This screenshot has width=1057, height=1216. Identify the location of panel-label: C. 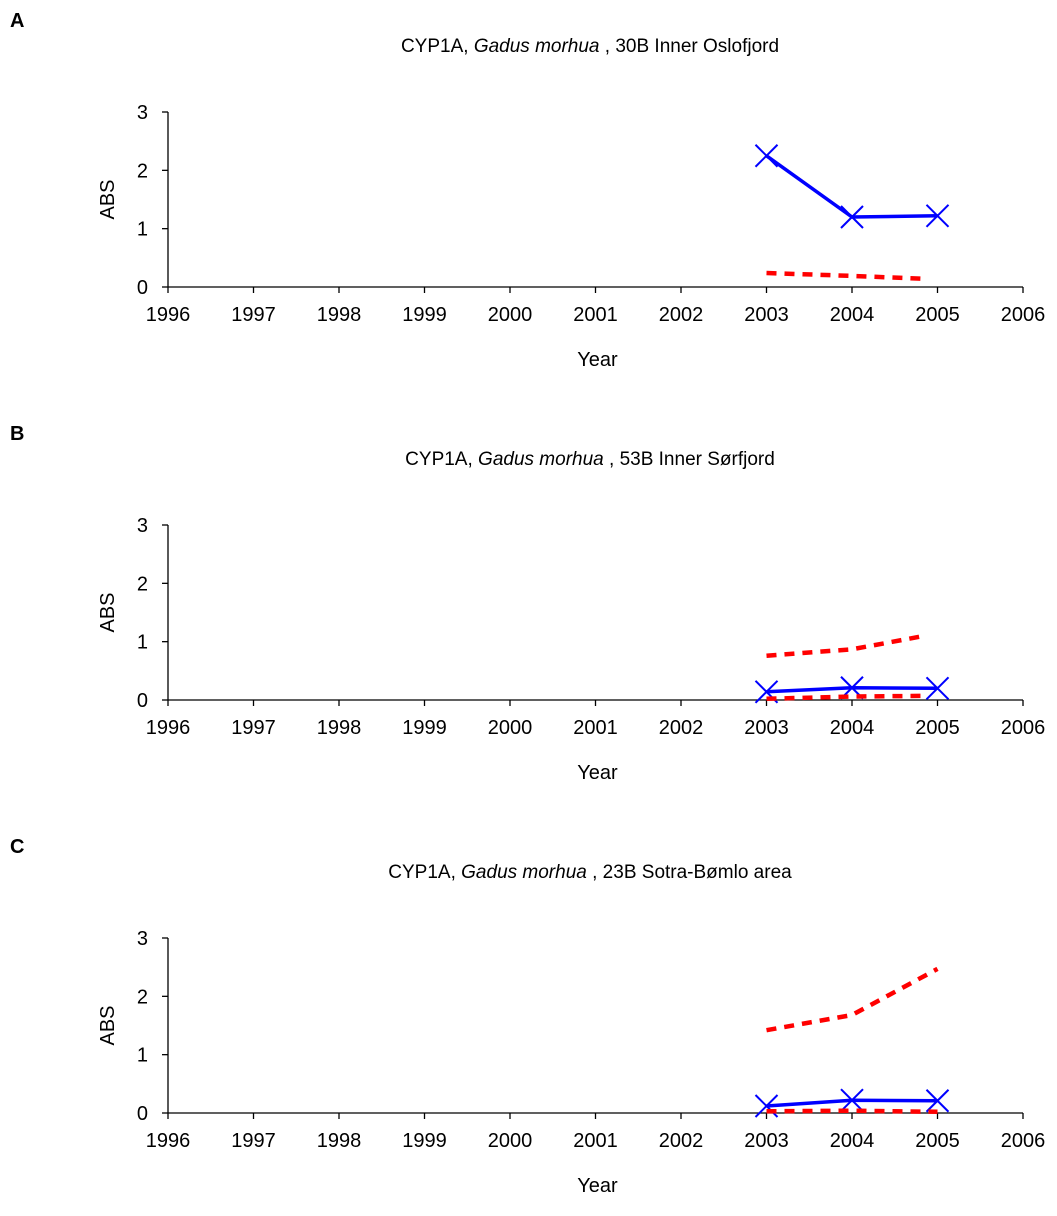
(17, 847).